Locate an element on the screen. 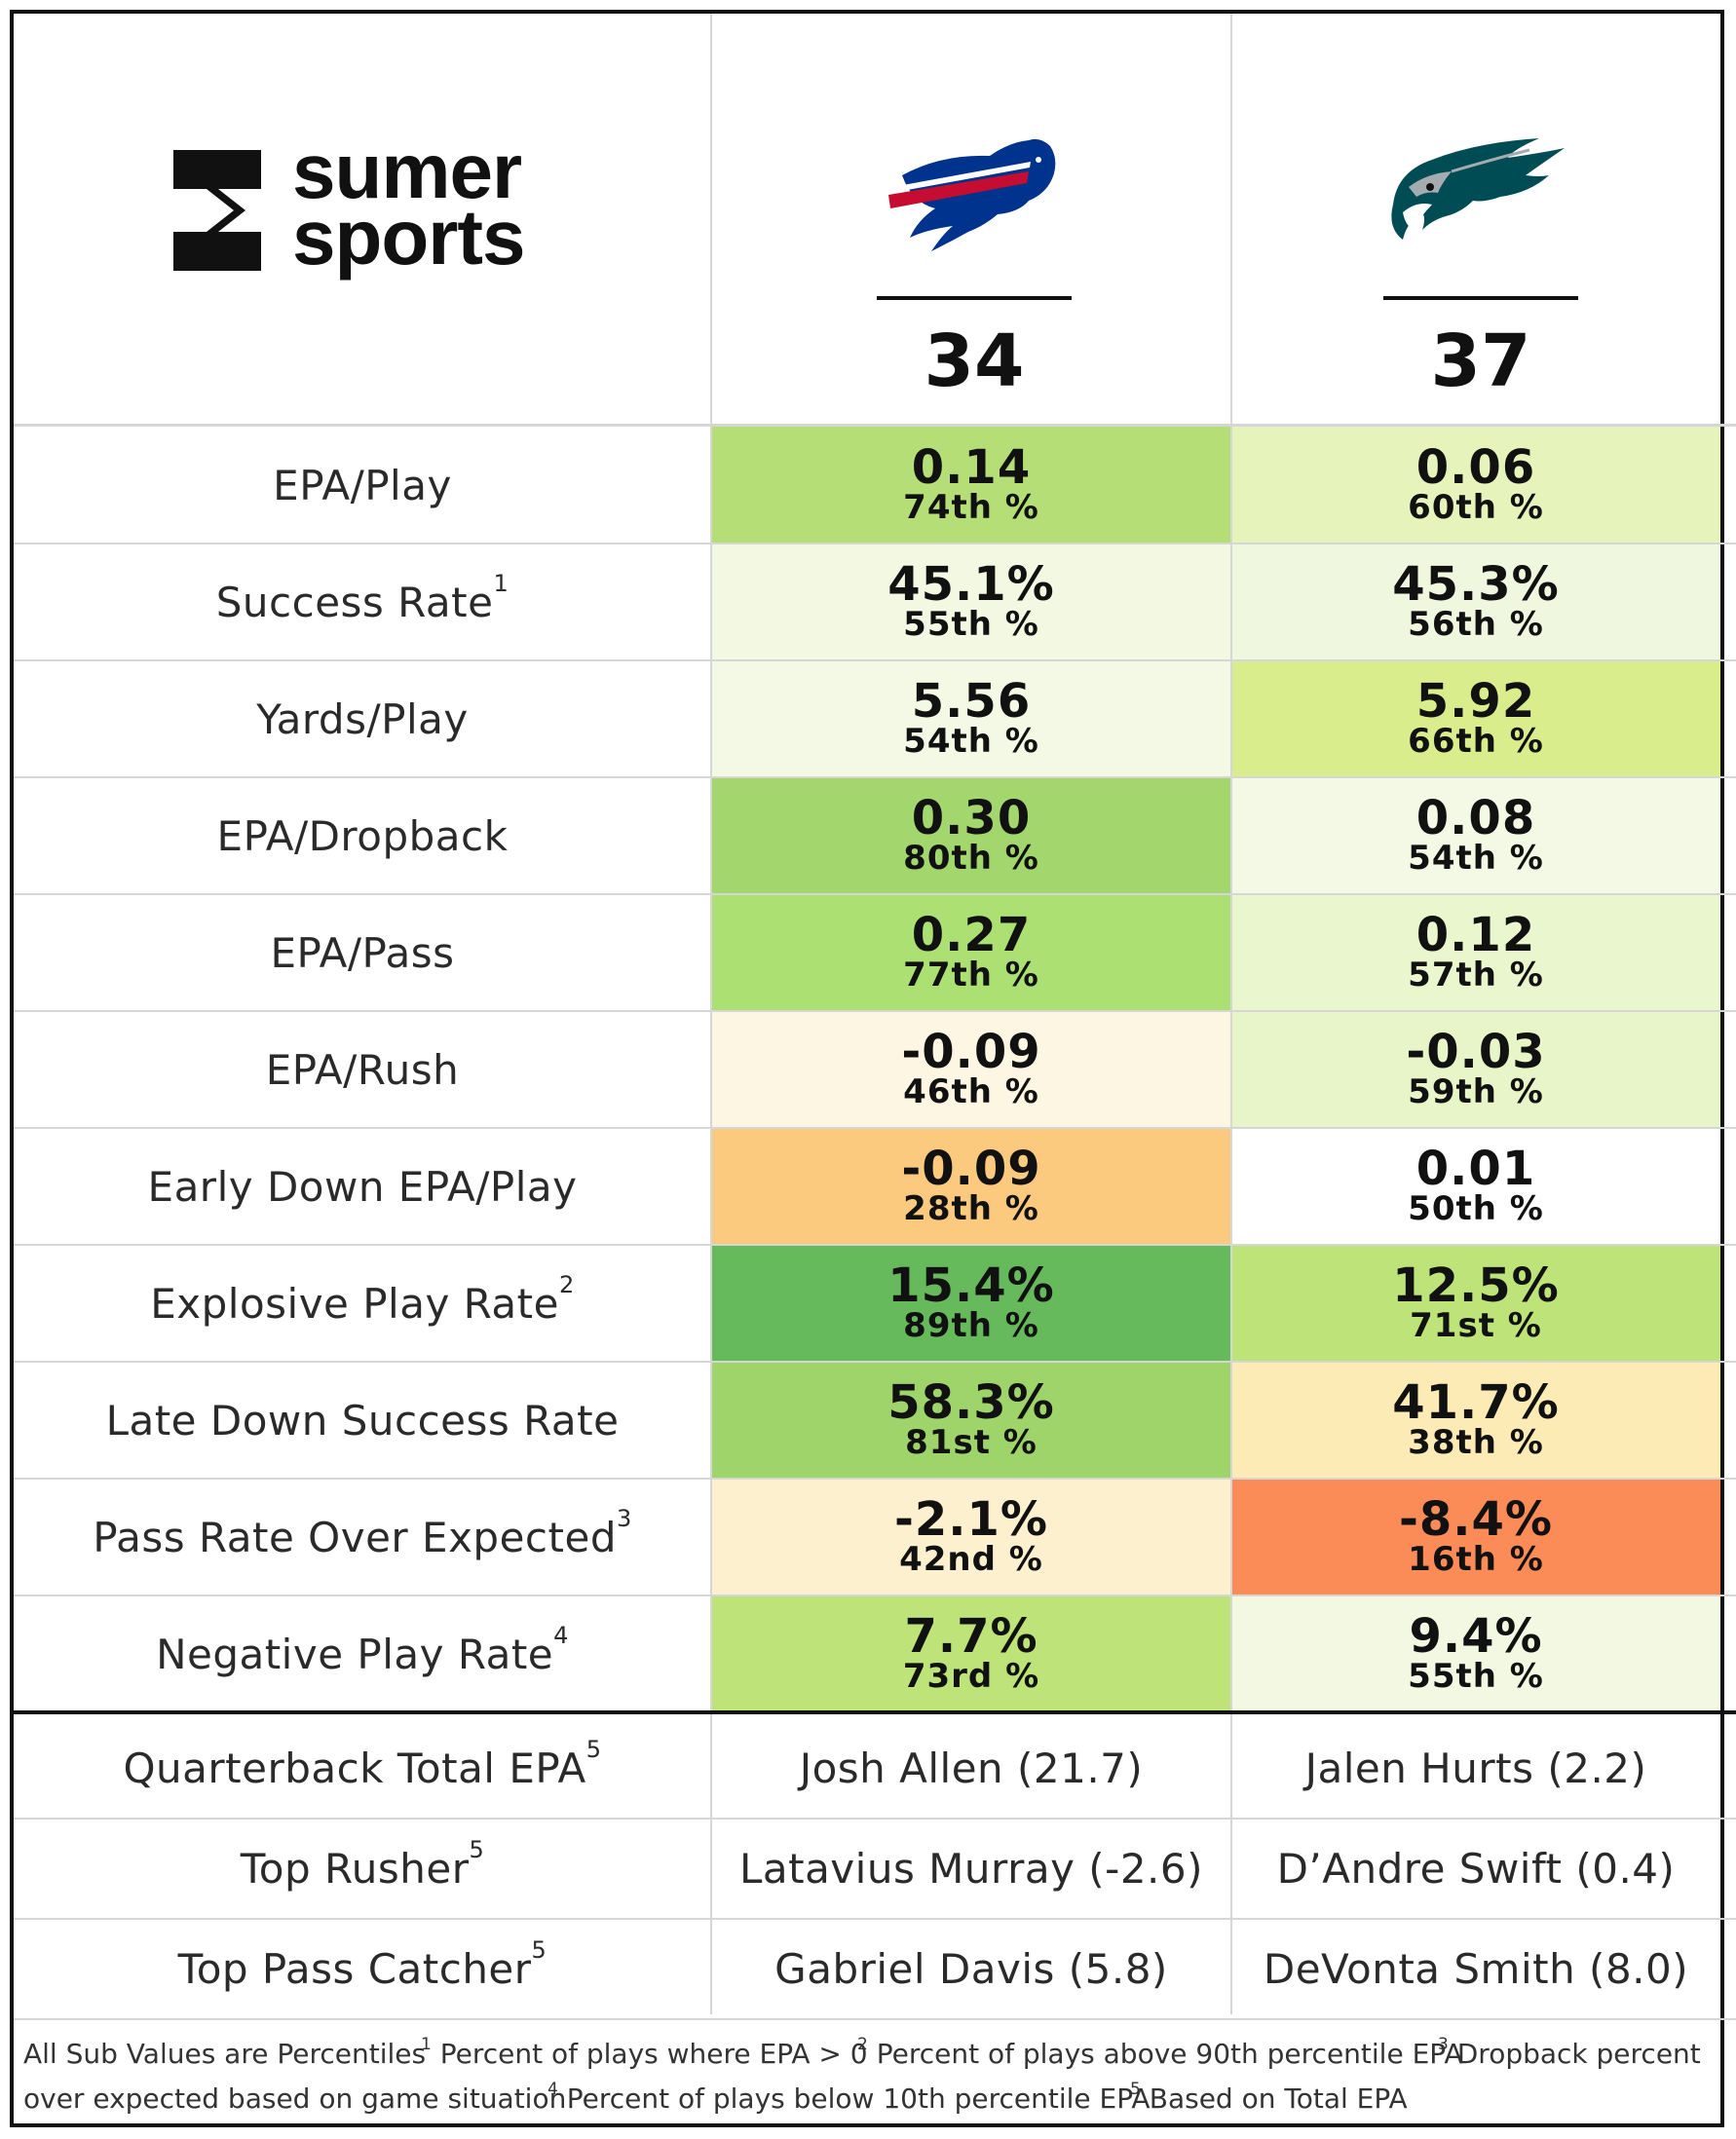  label-text: Explosive Play Rate is located at coordinates (354, 1303).